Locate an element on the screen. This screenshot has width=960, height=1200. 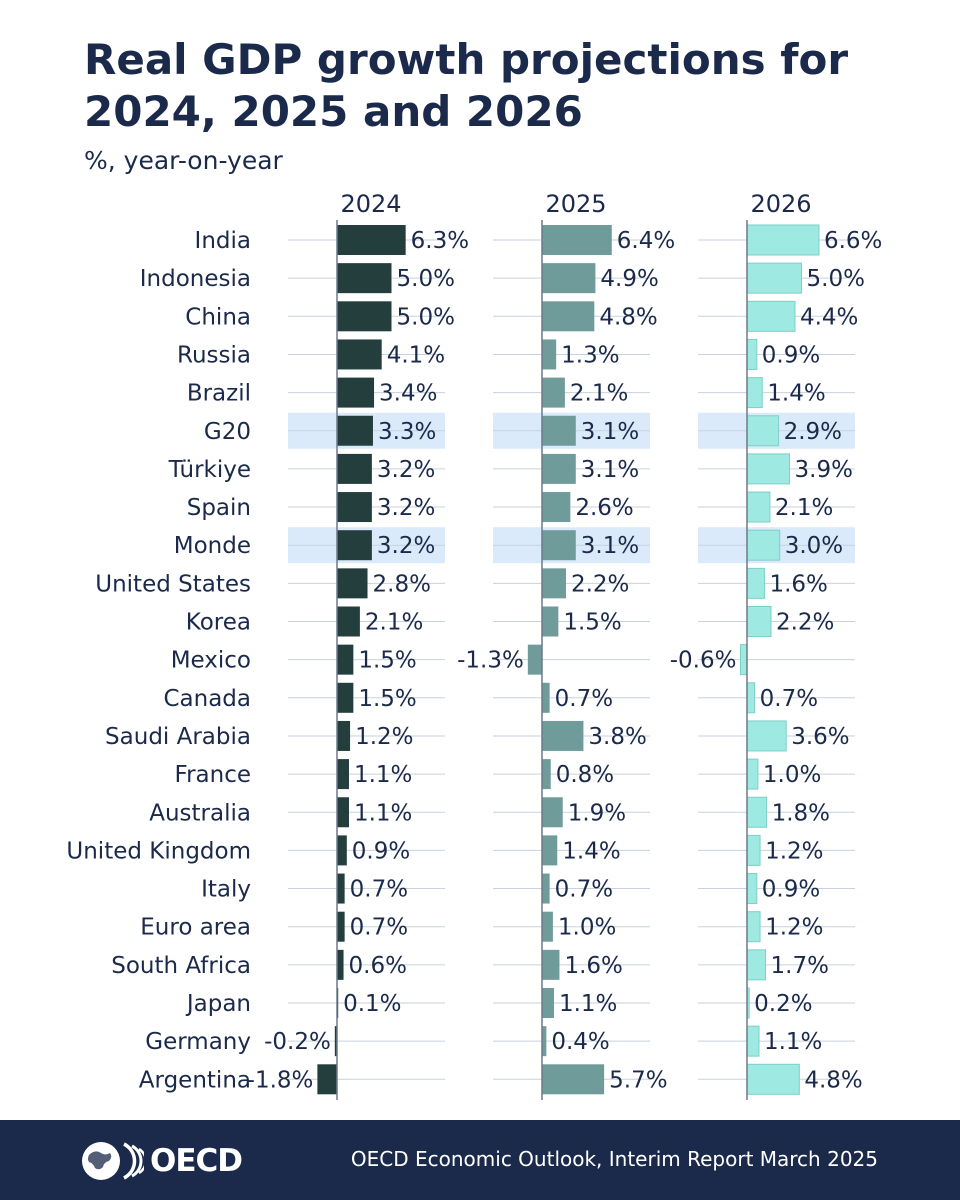
category-label-france: France is located at coordinates (213, 775).